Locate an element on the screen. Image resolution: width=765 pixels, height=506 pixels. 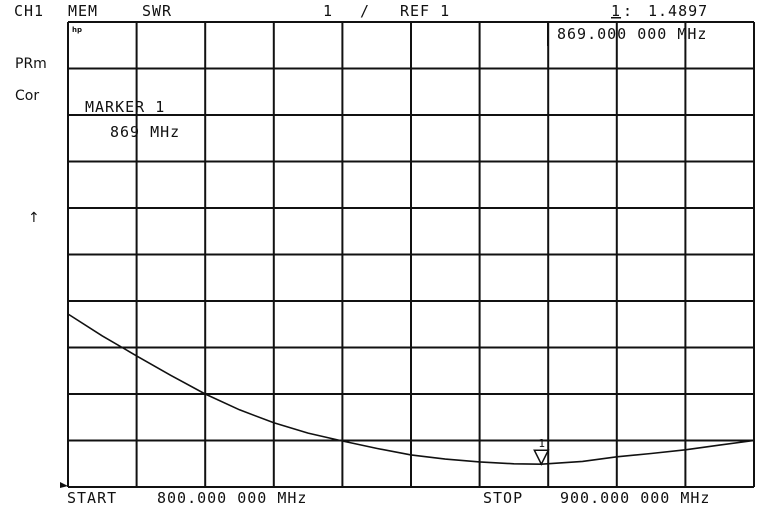
stop-label: STOP is located at coordinates (503, 497).